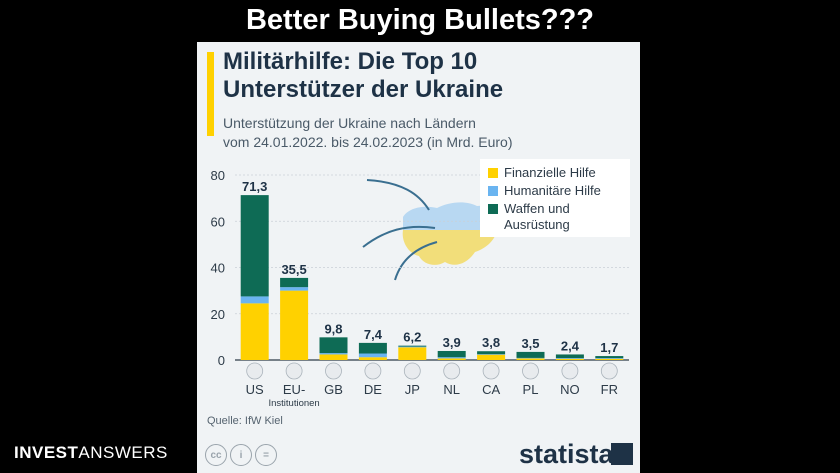 Image resolution: width=840 pixels, height=473 pixels. Describe the element at coordinates (412, 371) in the screenshot. I see `flag-jp-icon` at that location.